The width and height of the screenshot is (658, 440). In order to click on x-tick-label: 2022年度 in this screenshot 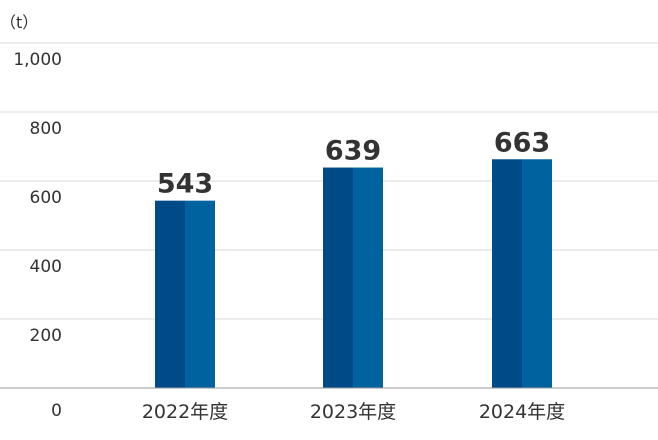, I will do `click(185, 412)`.